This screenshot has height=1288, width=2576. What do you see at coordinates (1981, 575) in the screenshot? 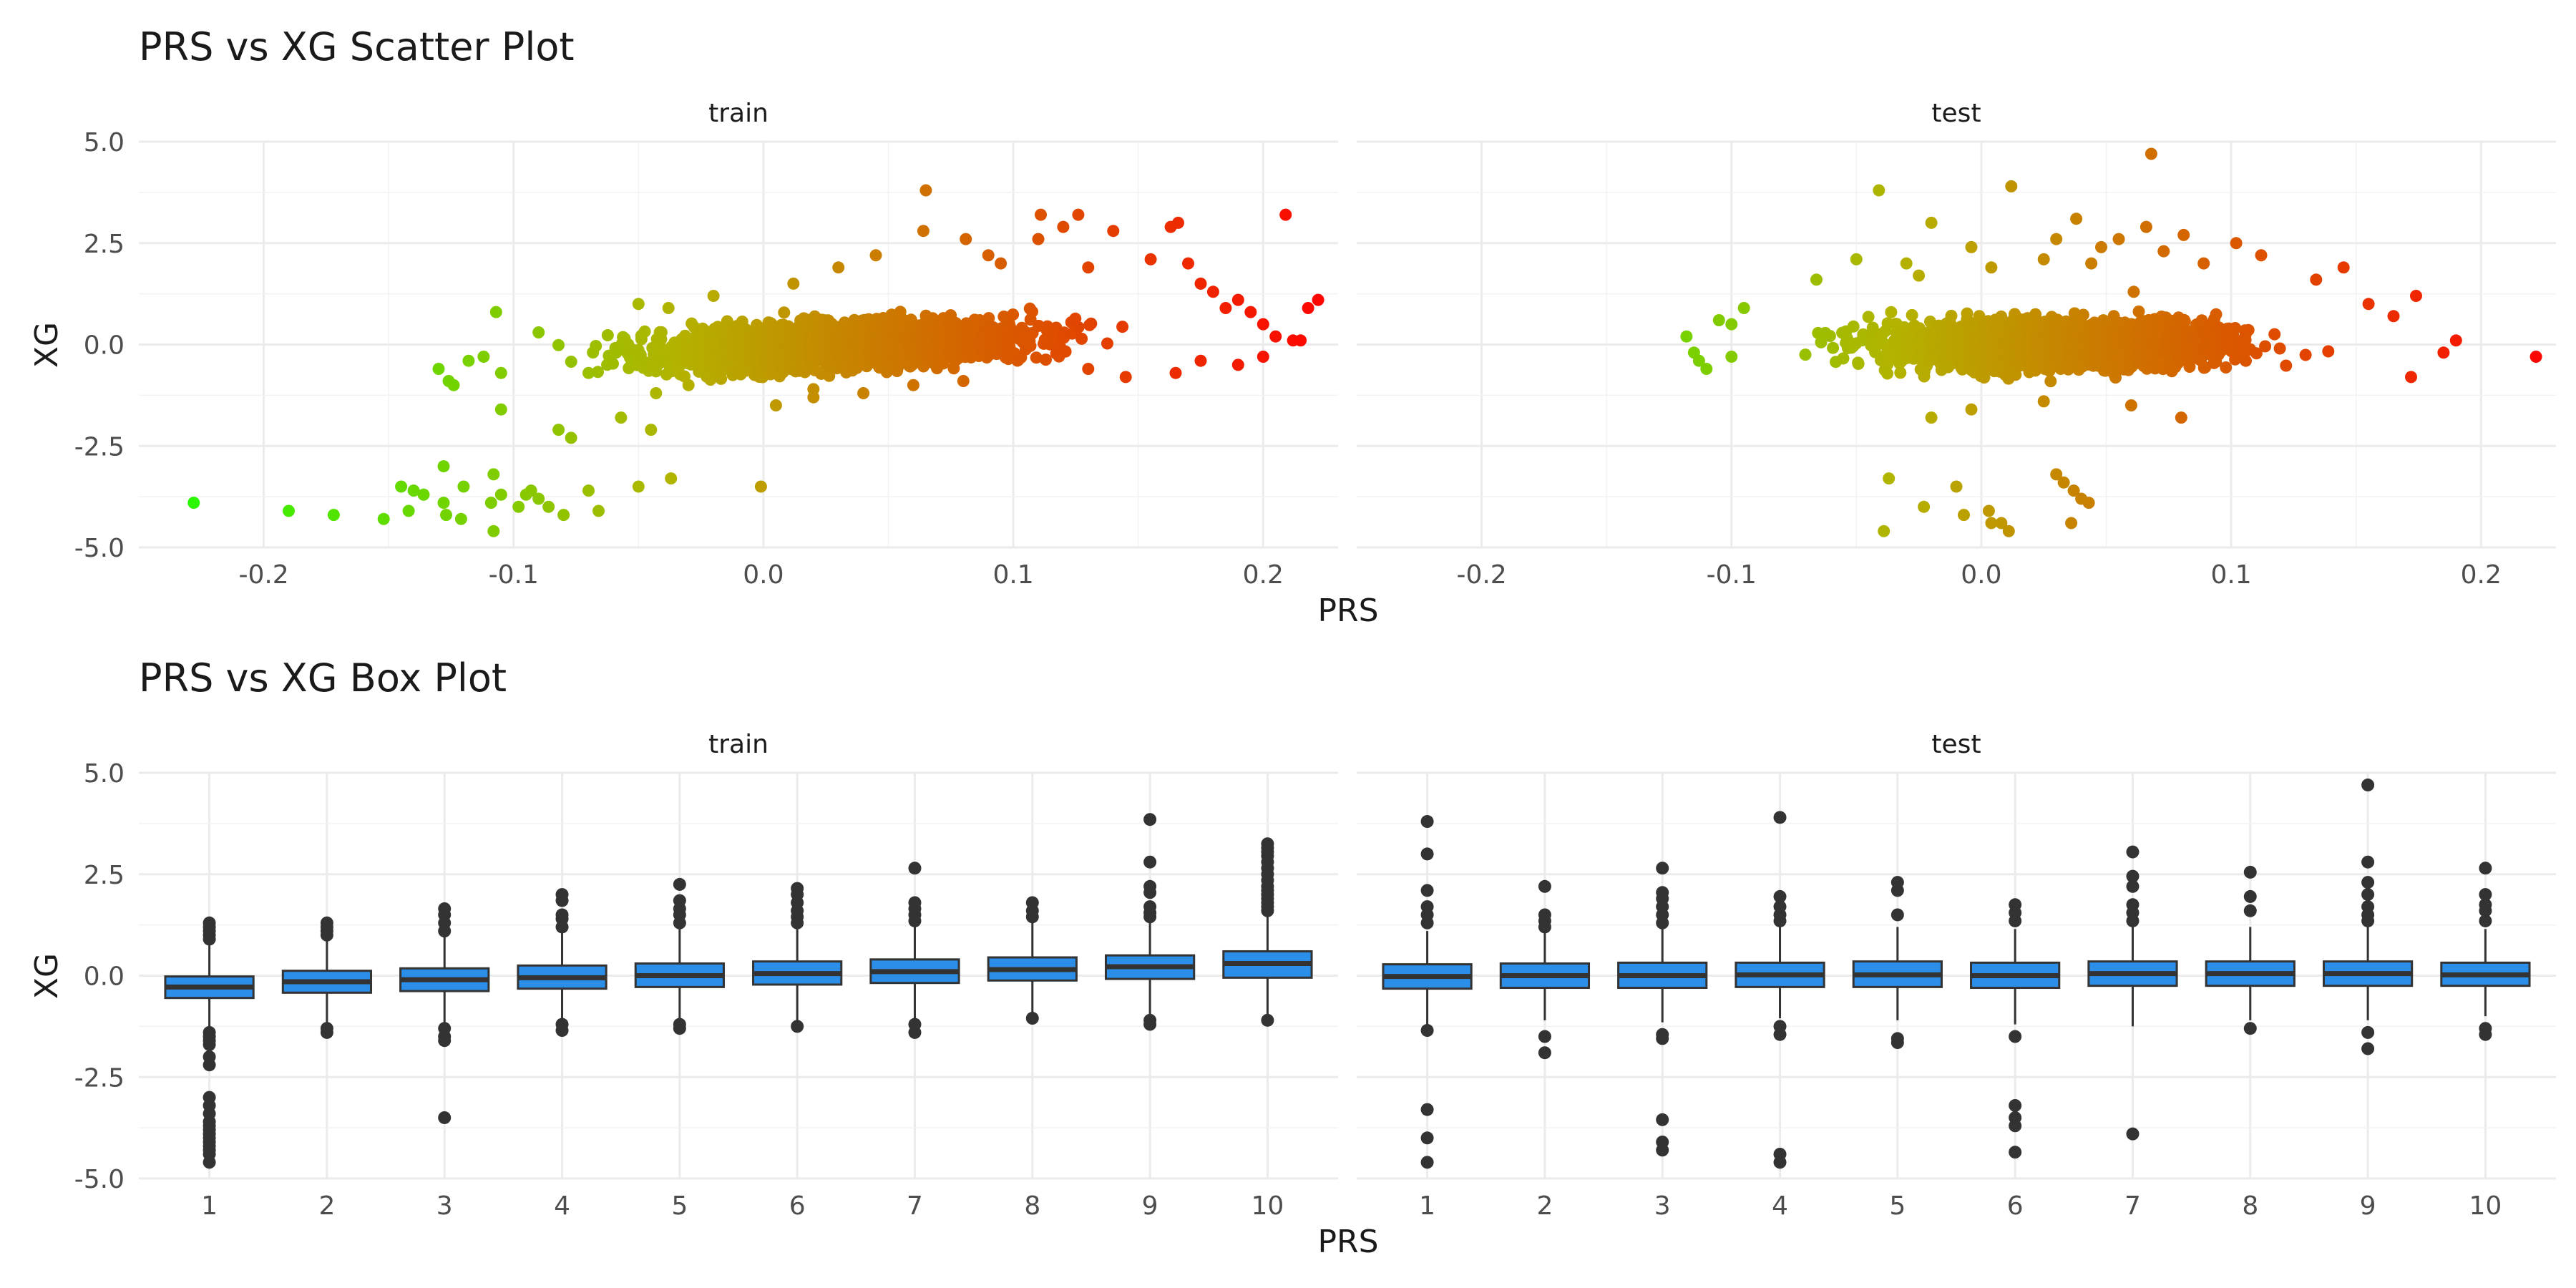
I see `scatter-x-tick-label: 0.0` at bounding box center [1981, 575].